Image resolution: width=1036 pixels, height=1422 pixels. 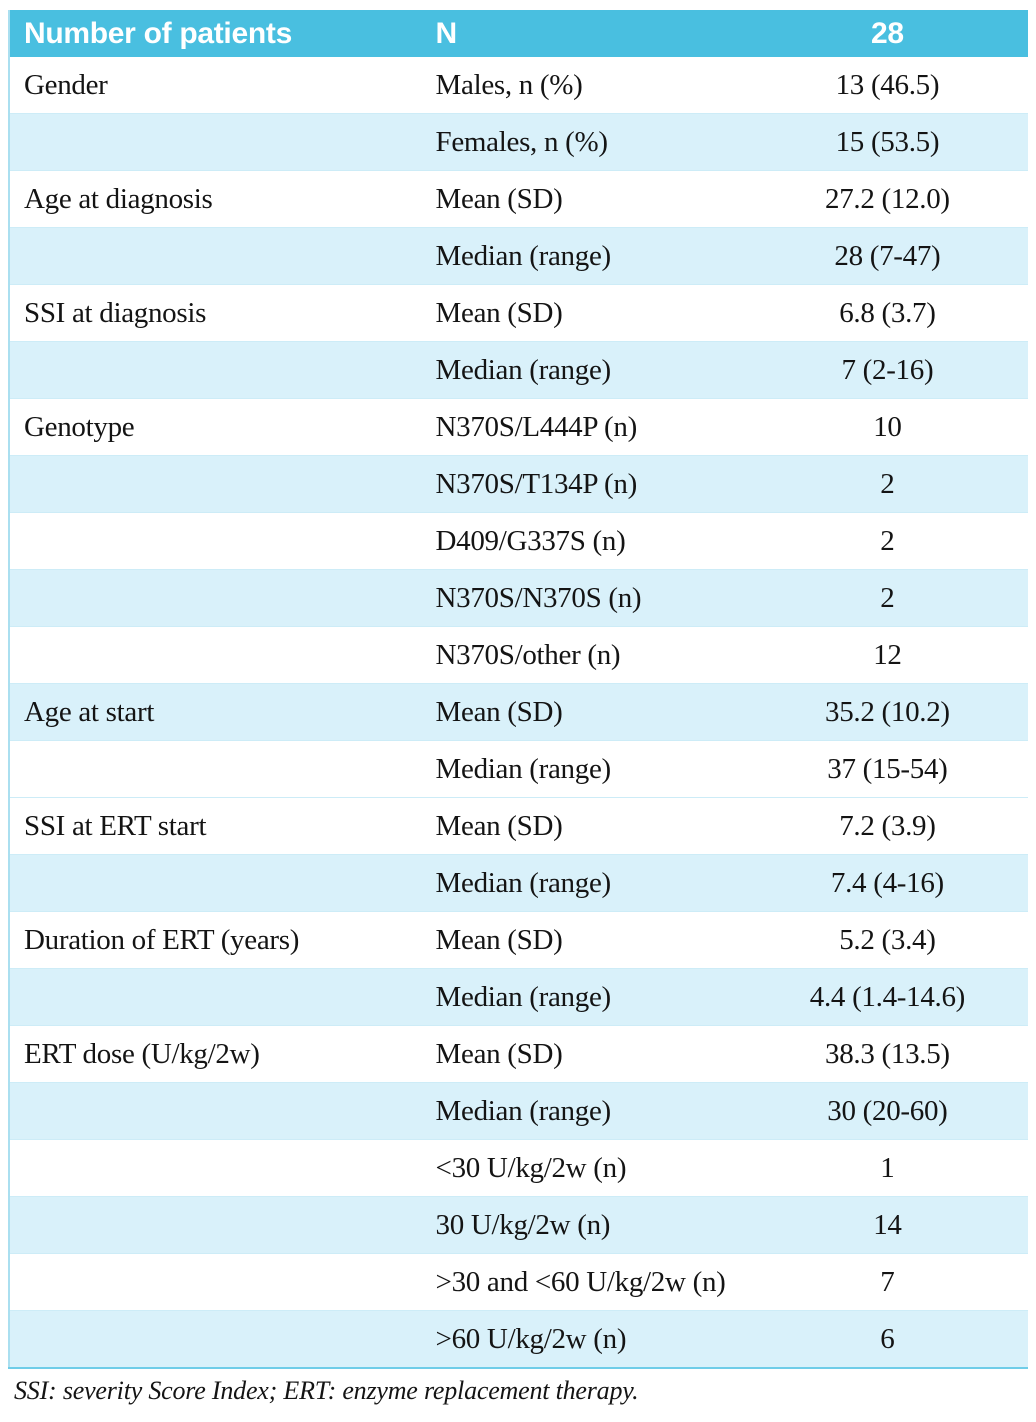 What do you see at coordinates (887, 370) in the screenshot?
I see `row-value-cell: 7 (2-16)` at bounding box center [887, 370].